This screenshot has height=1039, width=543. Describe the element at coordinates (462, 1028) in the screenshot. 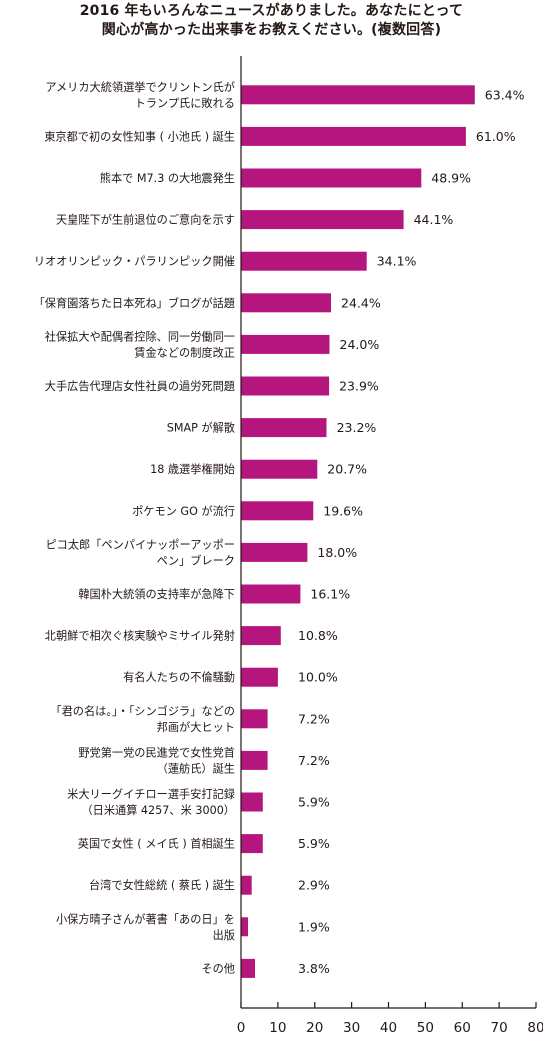

I see `x-tick-label: 60` at that location.